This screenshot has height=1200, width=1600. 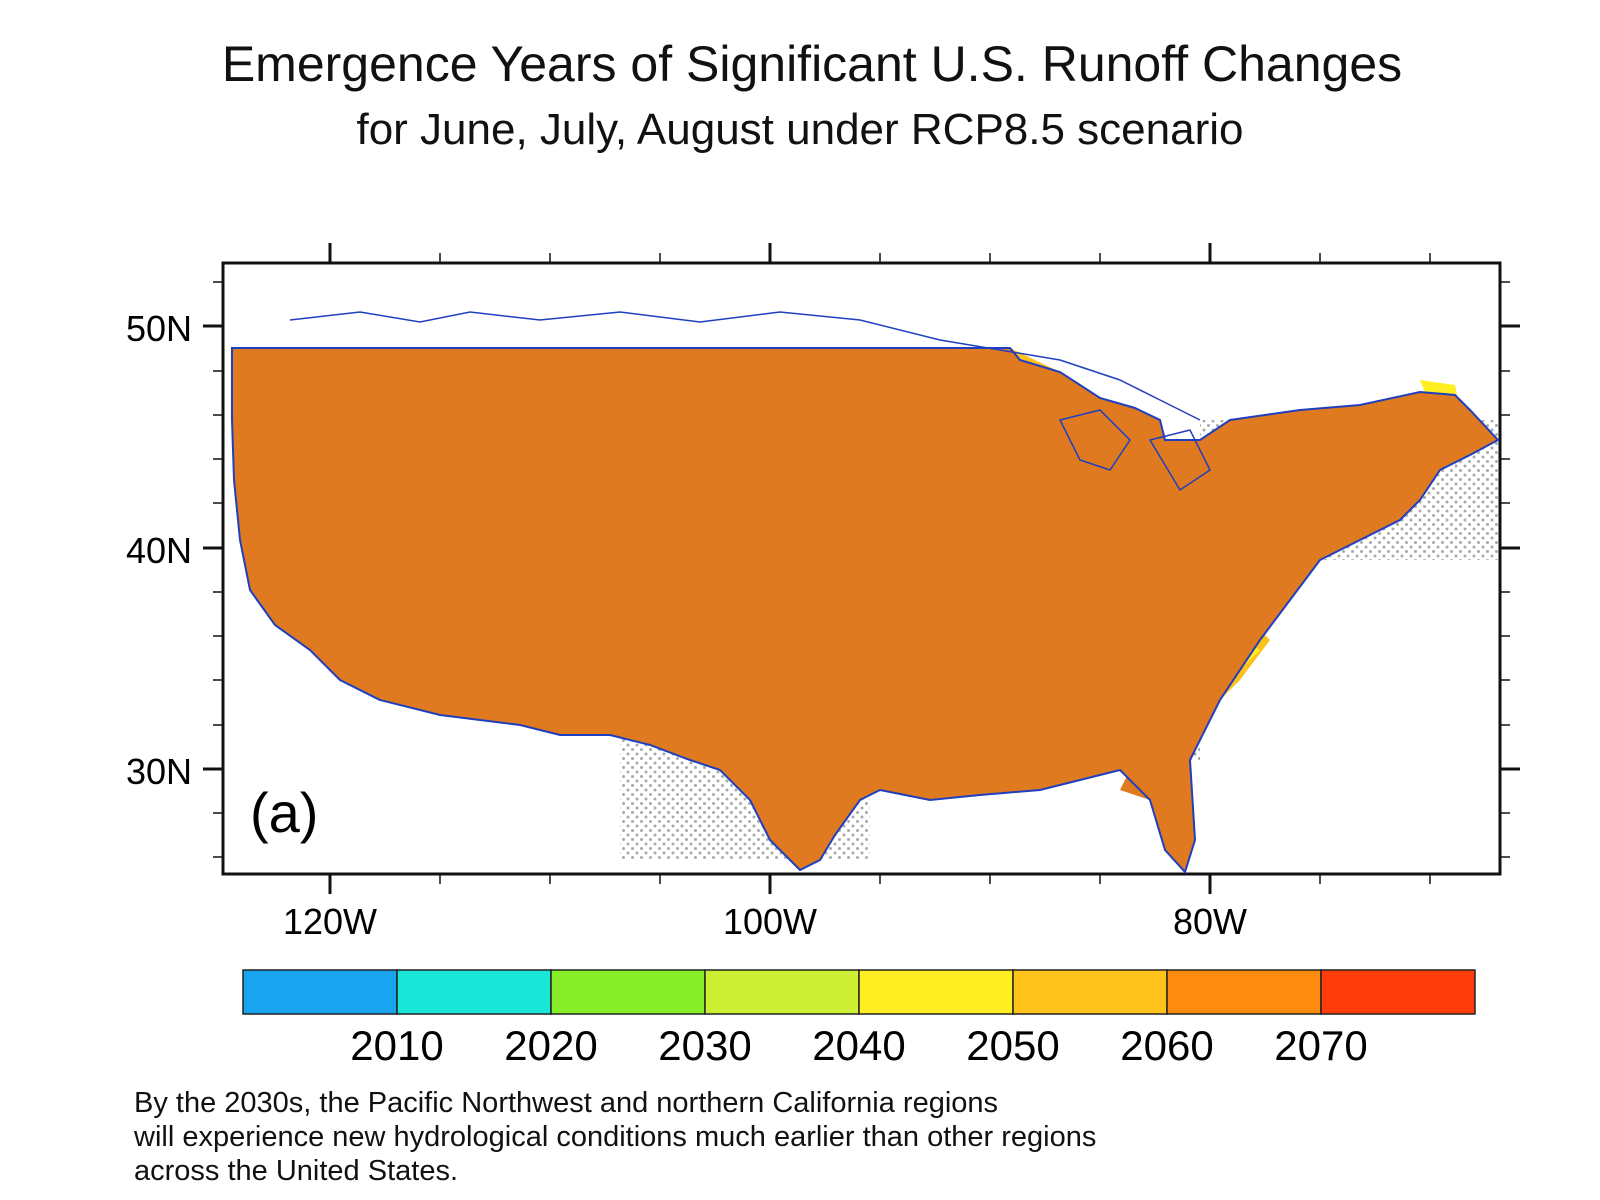 What do you see at coordinates (159, 771) in the screenshot?
I see `lat-label-30n: 30N` at bounding box center [159, 771].